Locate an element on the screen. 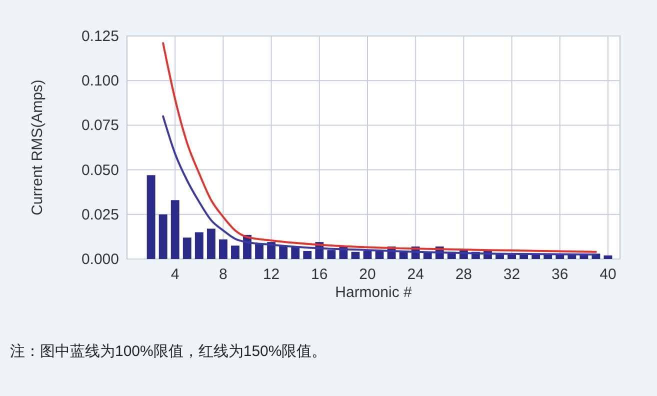  x-tick-label: 28 is located at coordinates (463, 274).